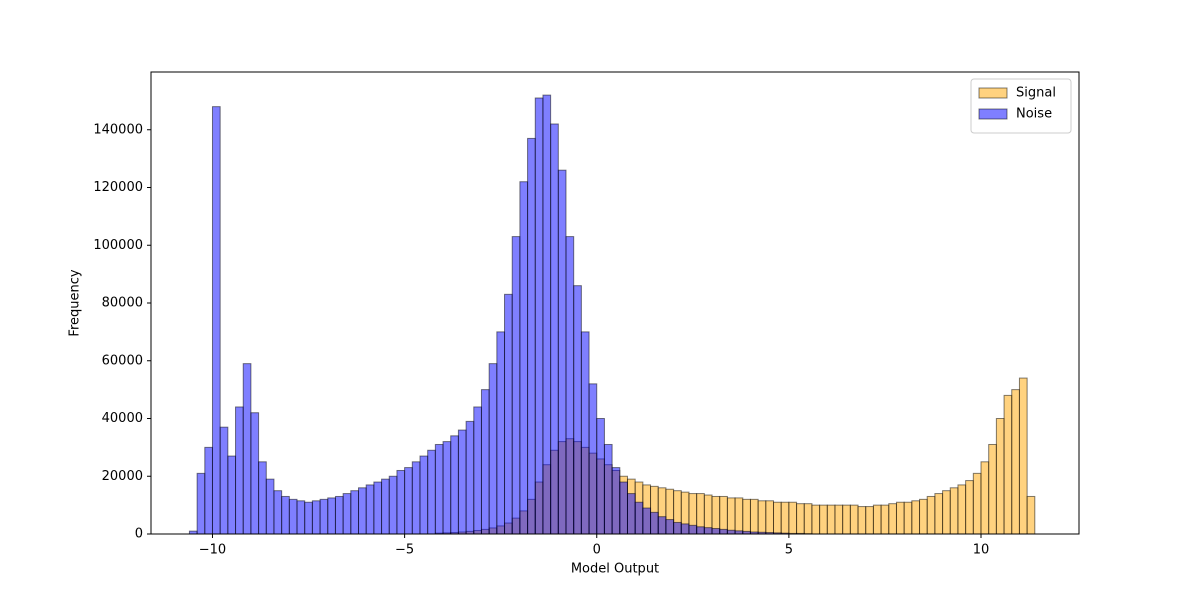 The height and width of the screenshot is (600, 1200). I want to click on legend-swatch, so click(993, 114).